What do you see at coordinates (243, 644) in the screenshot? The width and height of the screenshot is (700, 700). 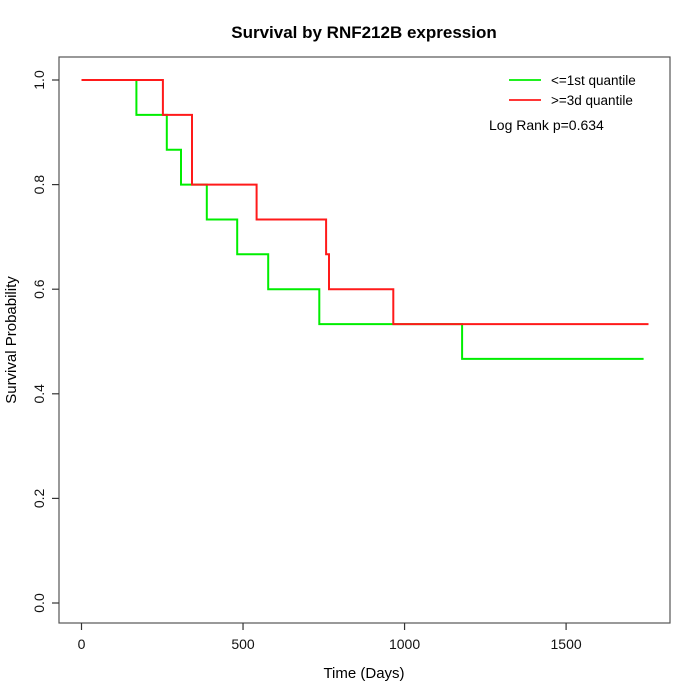 I see `x-tick-label: 500` at bounding box center [243, 644].